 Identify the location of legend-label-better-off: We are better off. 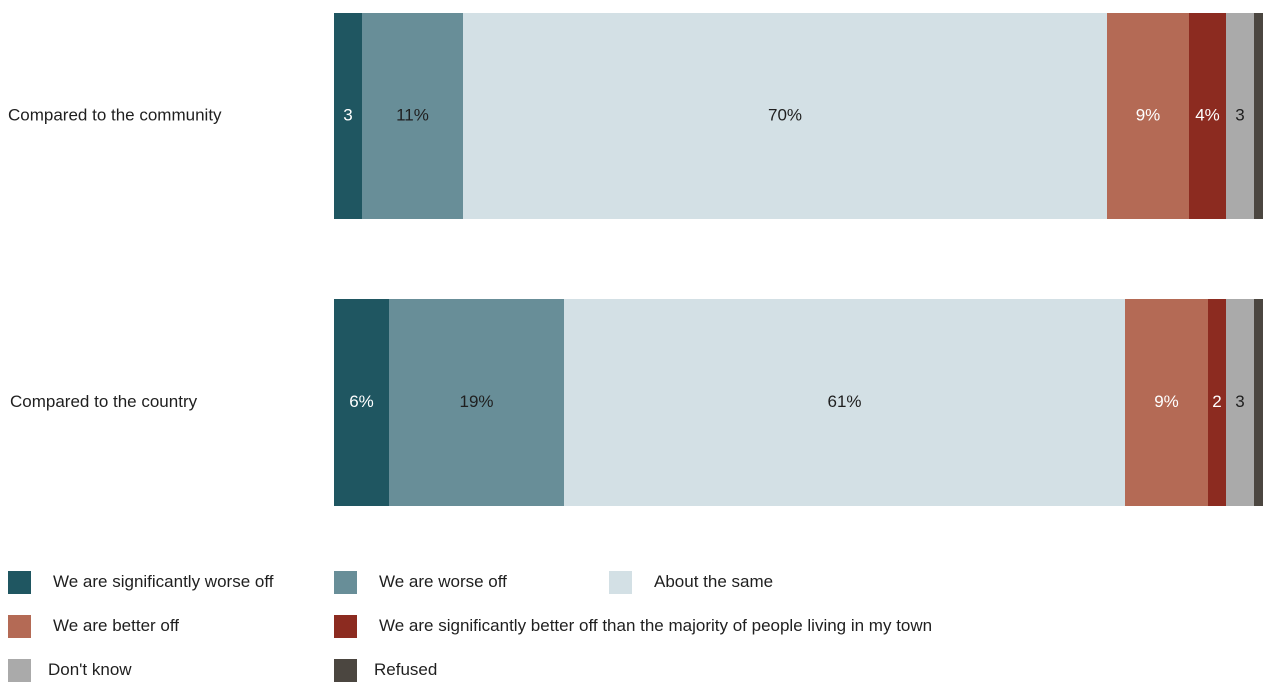
(116, 626).